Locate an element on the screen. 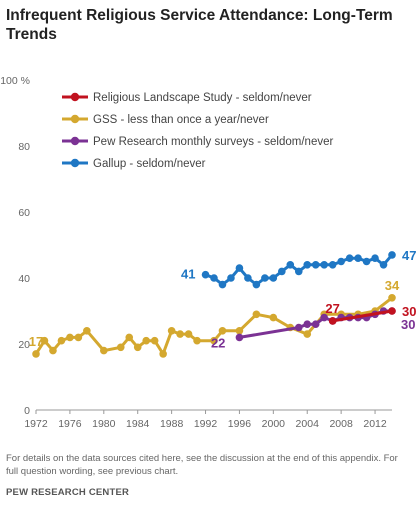 Image resolution: width=420 pixels, height=515 pixels. x-tick-label: 2000 is located at coordinates (274, 424).